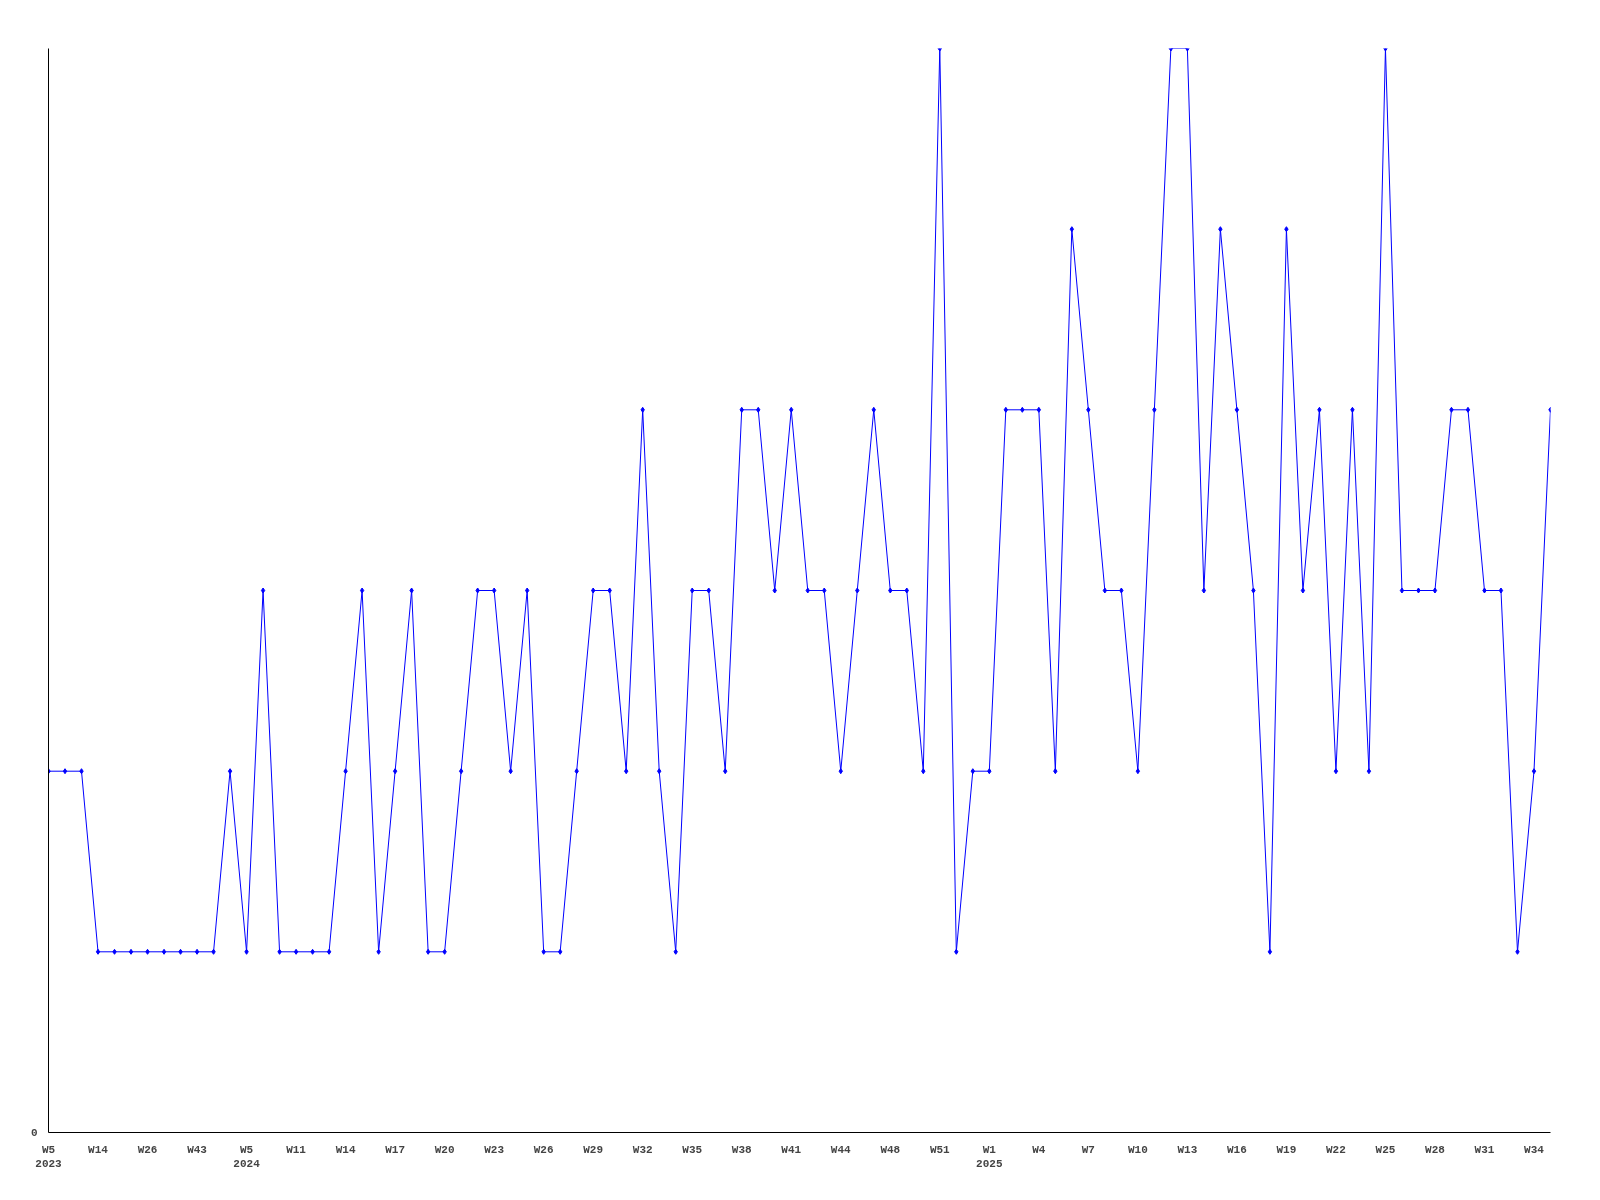 The height and width of the screenshot is (1200, 1600). I want to click on x-tick-label: W32, so click(642, 1149).